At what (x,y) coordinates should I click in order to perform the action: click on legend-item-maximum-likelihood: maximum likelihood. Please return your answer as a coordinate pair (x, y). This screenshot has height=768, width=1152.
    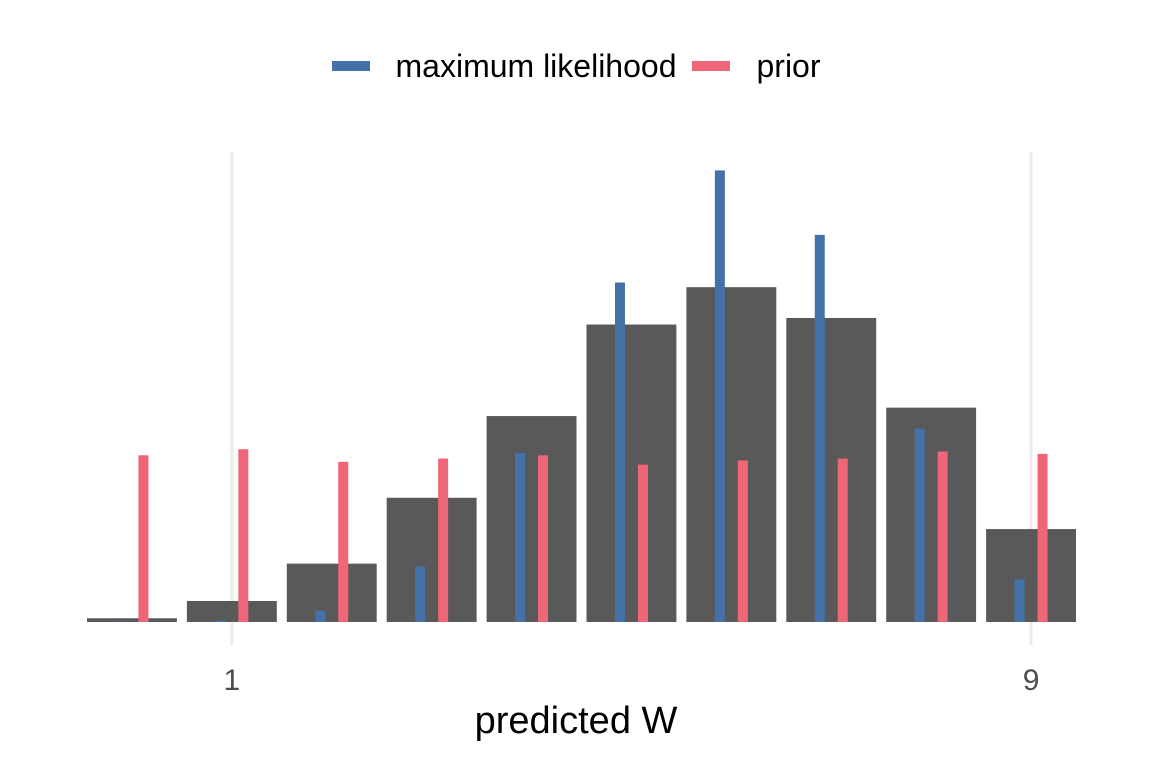
    Looking at the image, I should click on (504, 66).